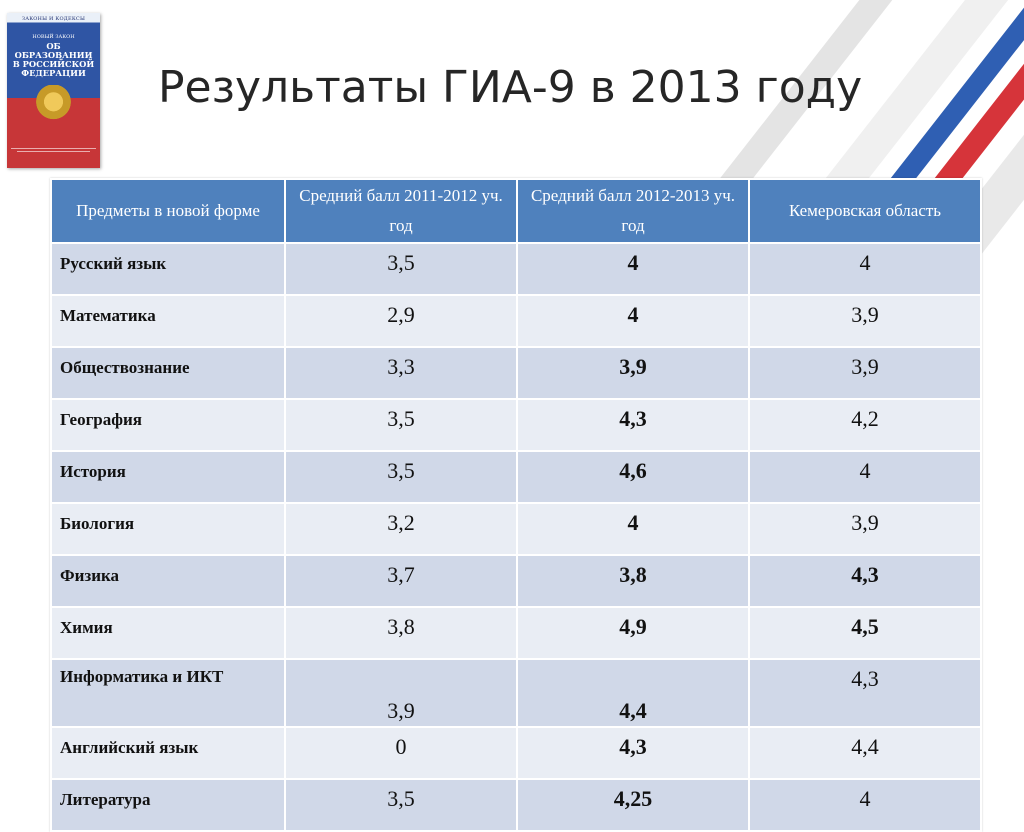  Describe the element at coordinates (53, 19) in the screenshot. I see `book-series-label: ЗАКОНЫ И КОДЕКСЫ` at that location.